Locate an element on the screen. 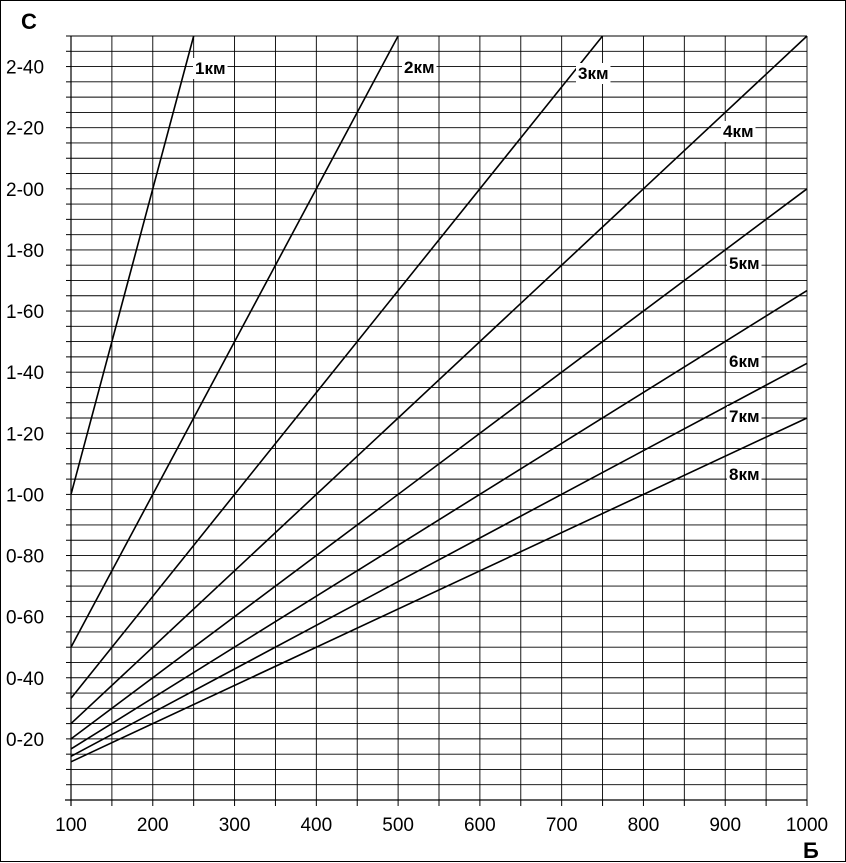 This screenshot has height=863, width=846. y-tick-label: 2-40 is located at coordinates (25, 68).